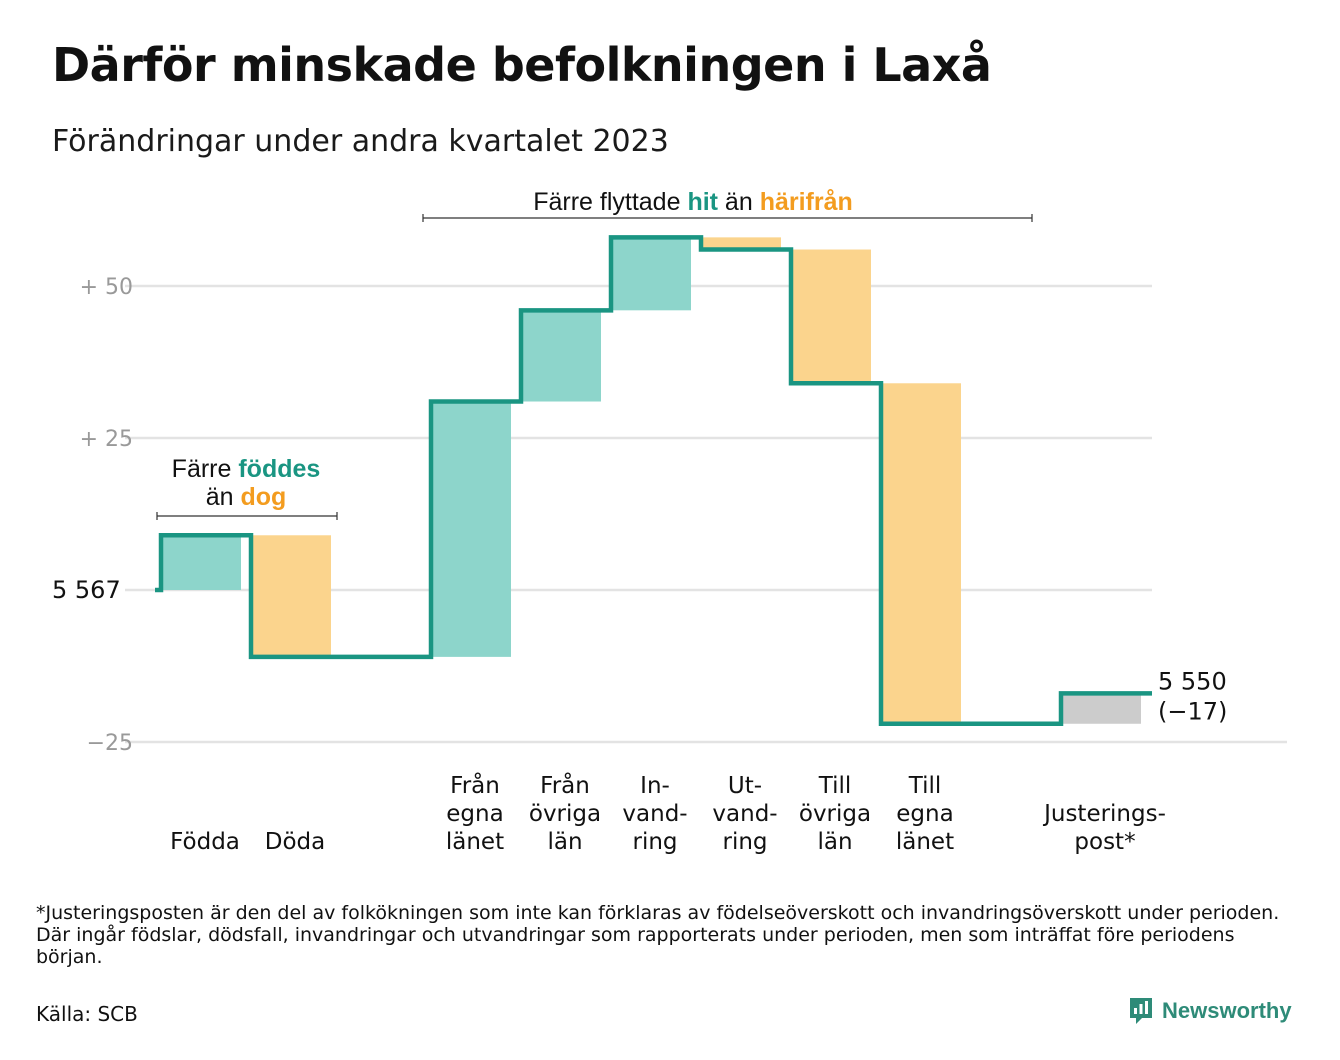  What do you see at coordinates (745, 786) in the screenshot?
I see `category-label: Ut-` at bounding box center [745, 786].